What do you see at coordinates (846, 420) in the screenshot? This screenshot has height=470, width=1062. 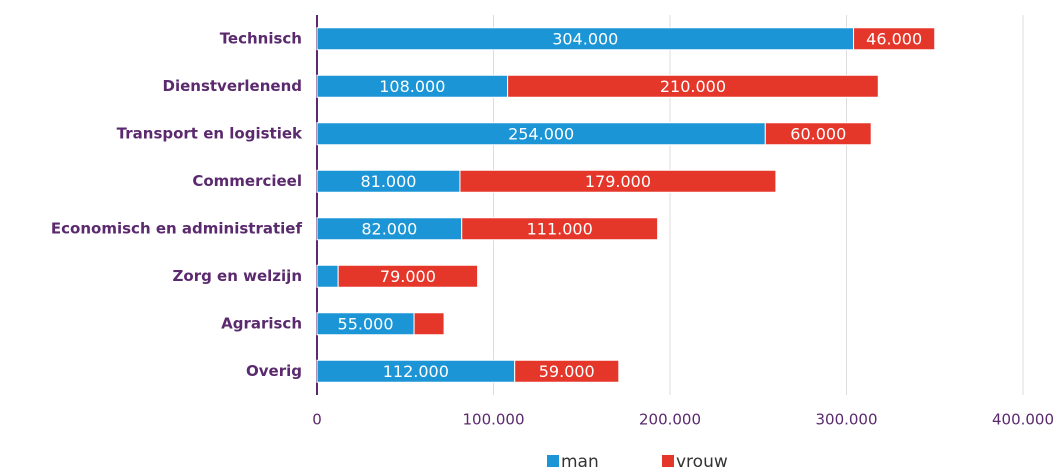 I see `x-tick-label: 300.000` at bounding box center [846, 420].